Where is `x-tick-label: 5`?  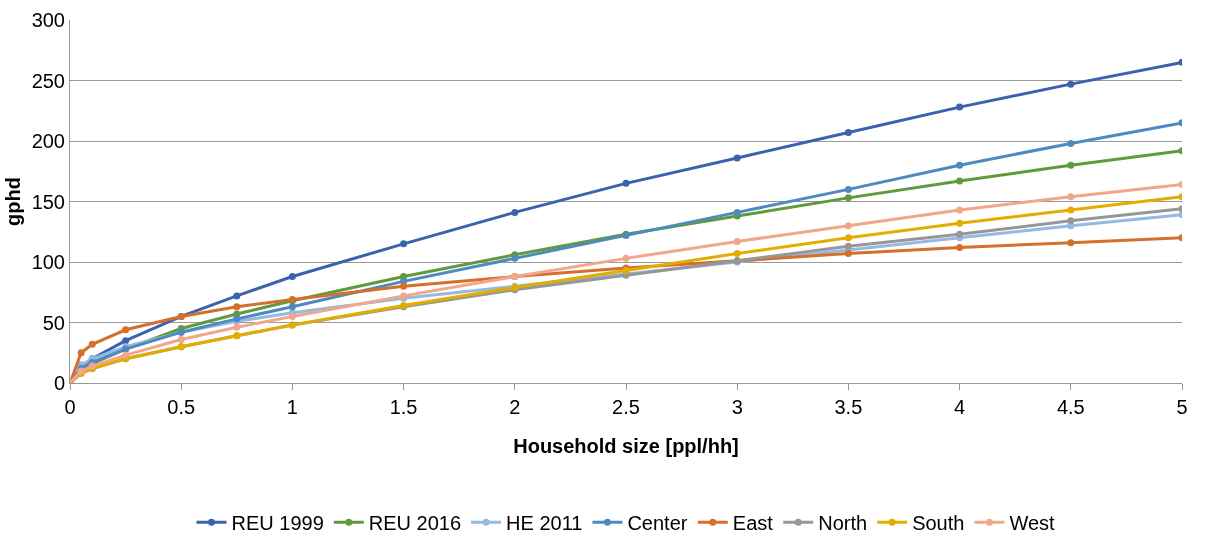
x-tick-label: 5 is located at coordinates (1182, 407).